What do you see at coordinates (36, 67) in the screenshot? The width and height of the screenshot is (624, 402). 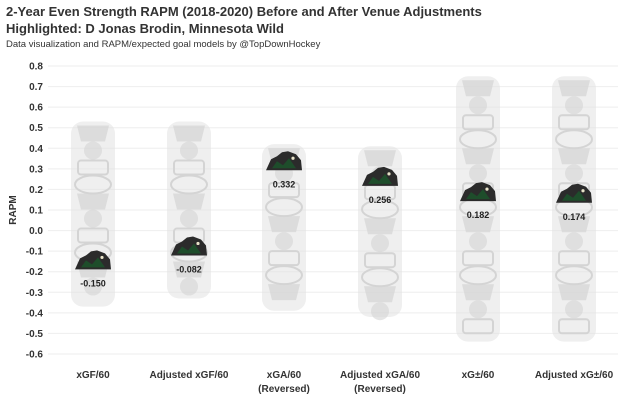 I see `y-tick-label: 0.8` at bounding box center [36, 67].